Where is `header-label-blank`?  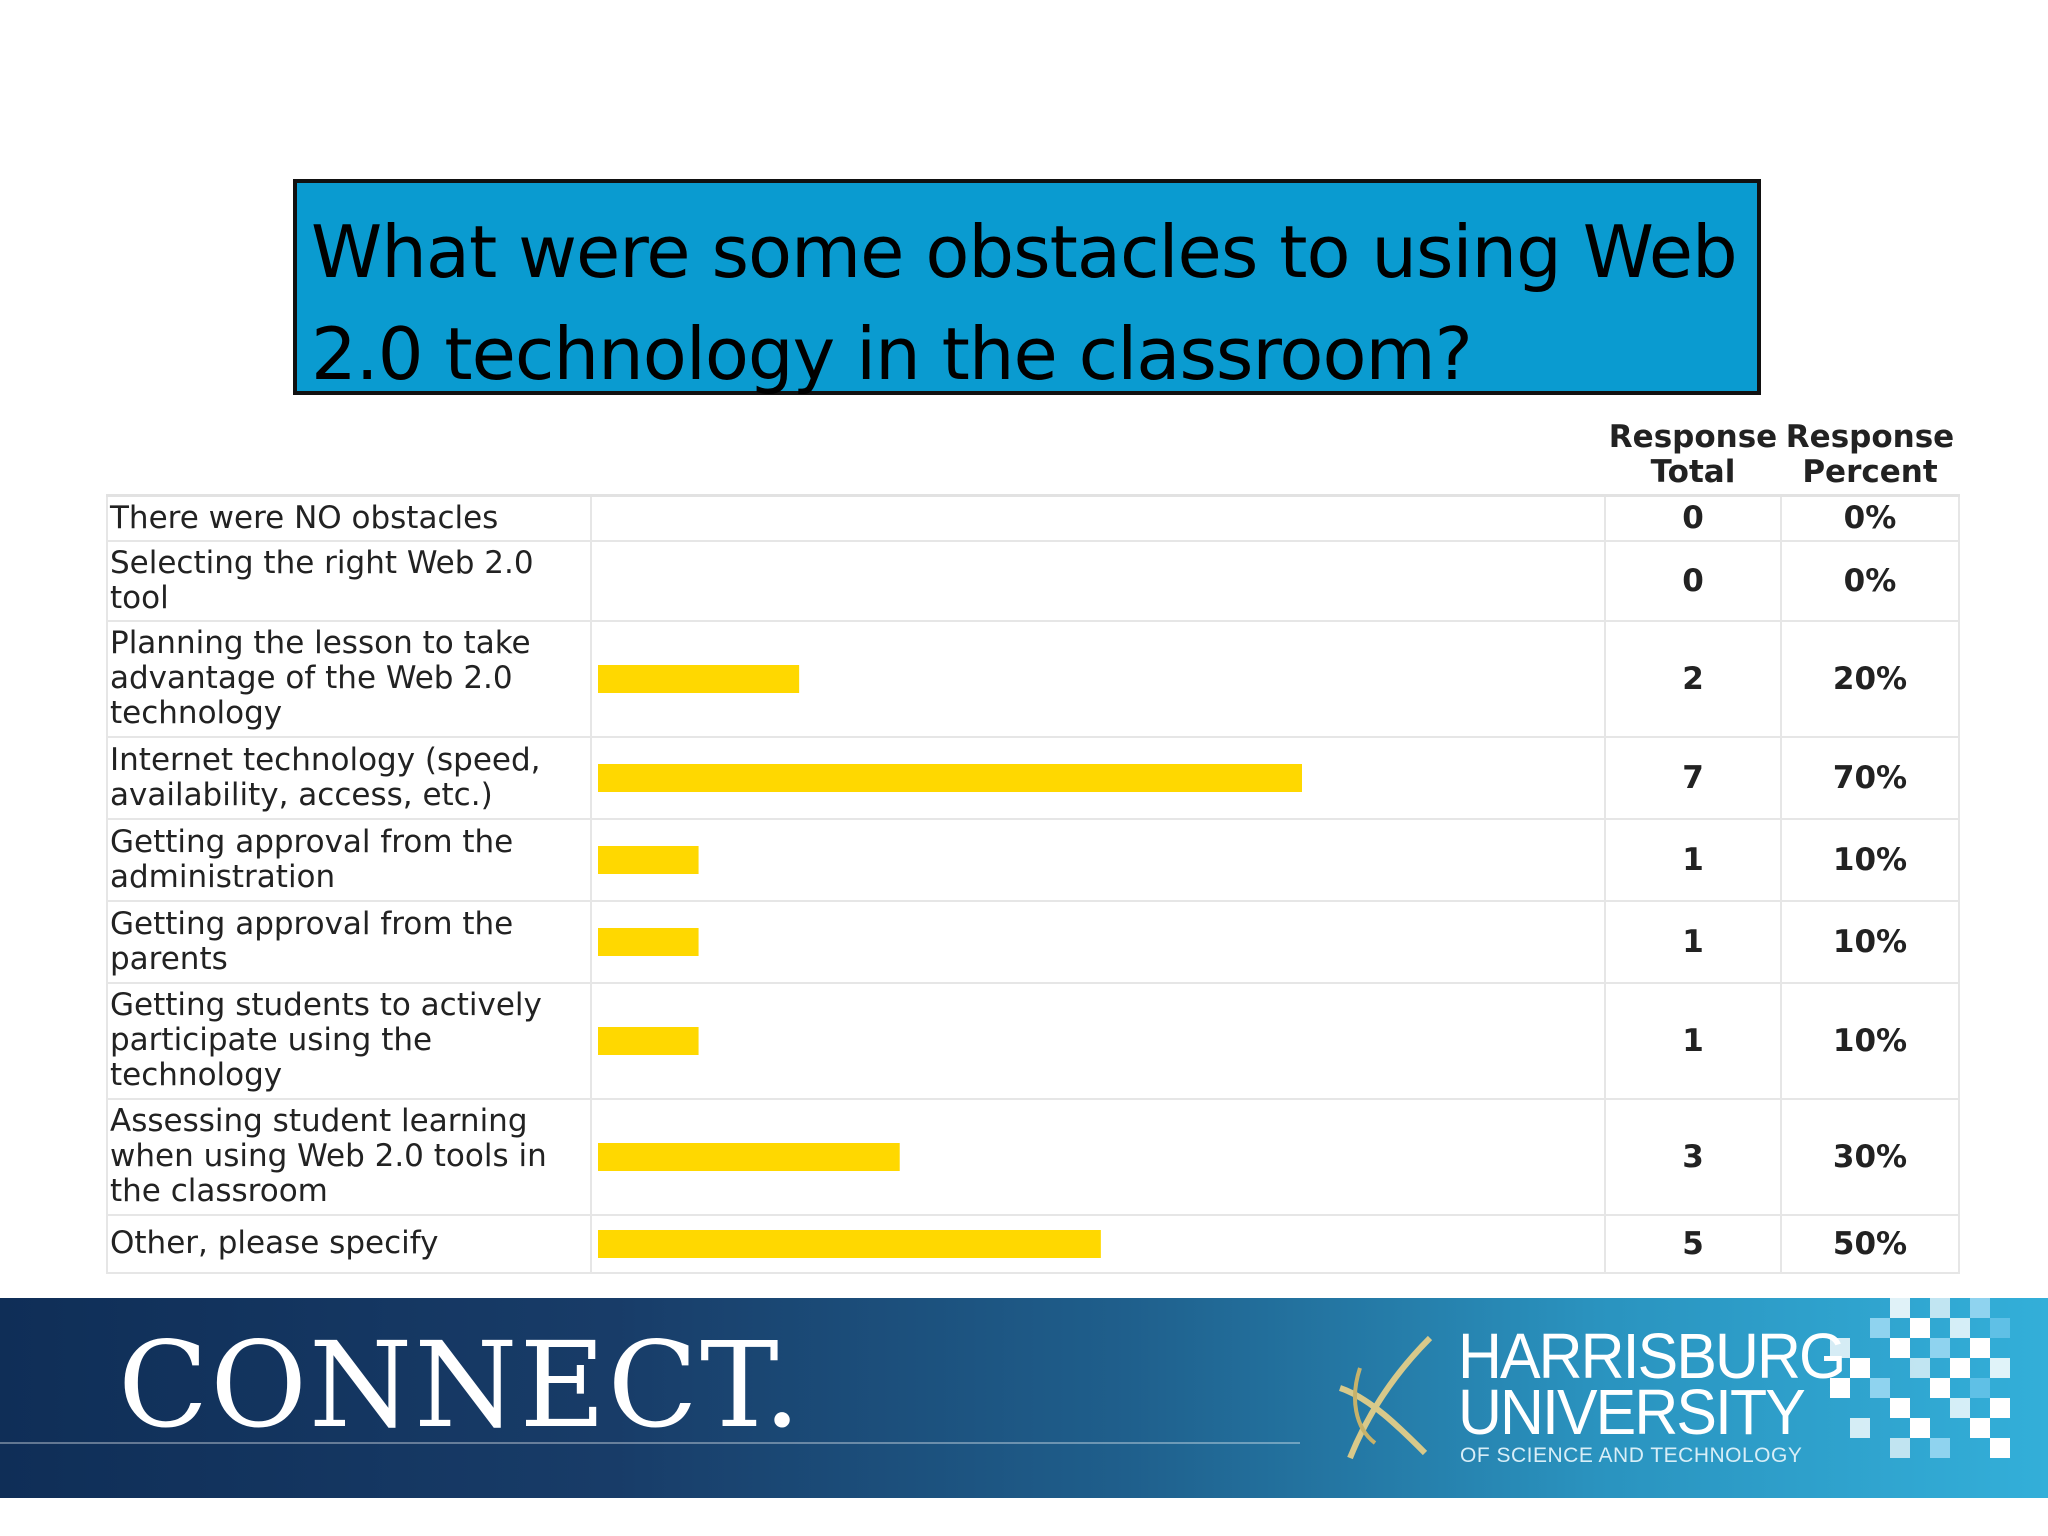
header-label-blank is located at coordinates (349, 457).